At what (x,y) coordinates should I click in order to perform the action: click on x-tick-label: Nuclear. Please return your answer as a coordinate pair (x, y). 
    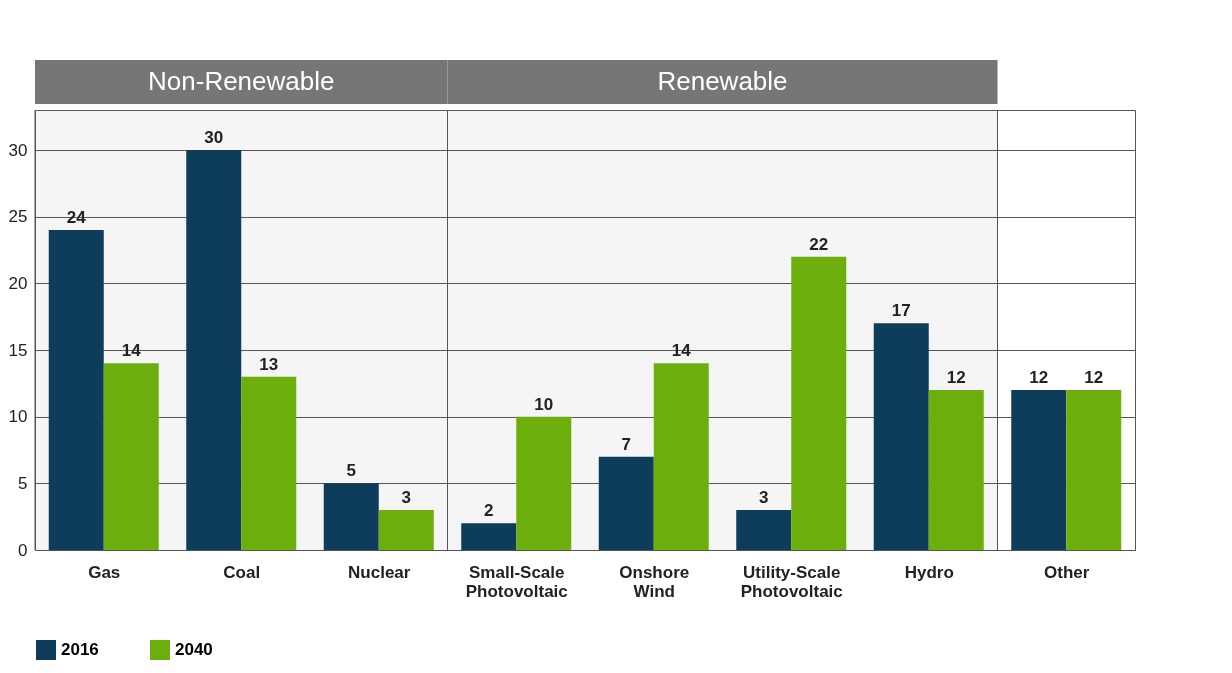
    Looking at the image, I should click on (379, 572).